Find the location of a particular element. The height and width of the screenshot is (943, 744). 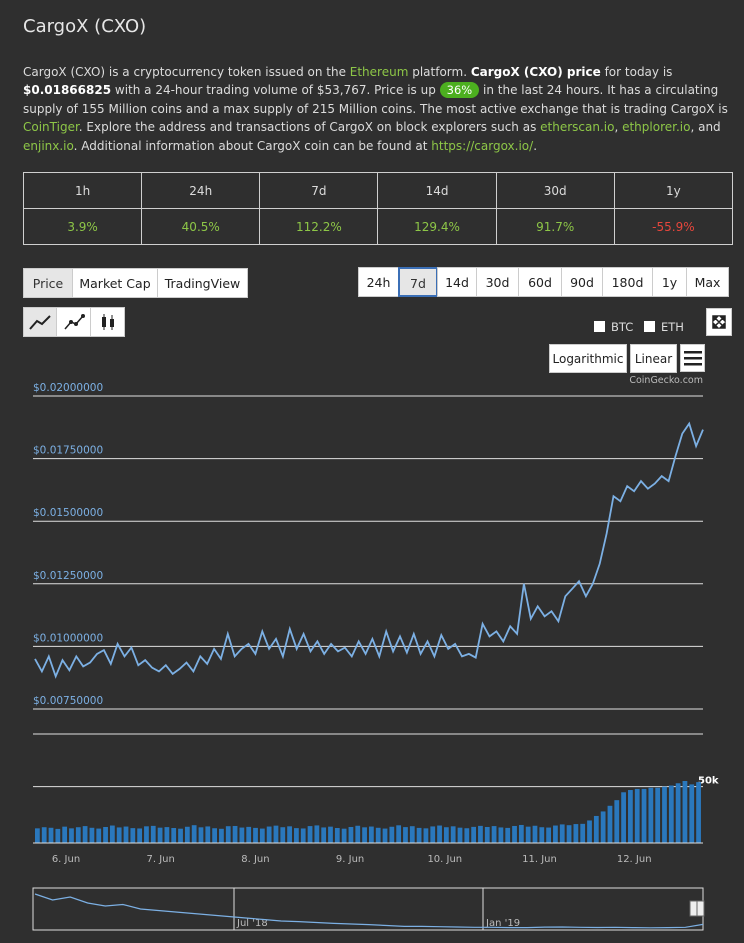

x-tick-label: 10. Jun is located at coordinates (444, 859).